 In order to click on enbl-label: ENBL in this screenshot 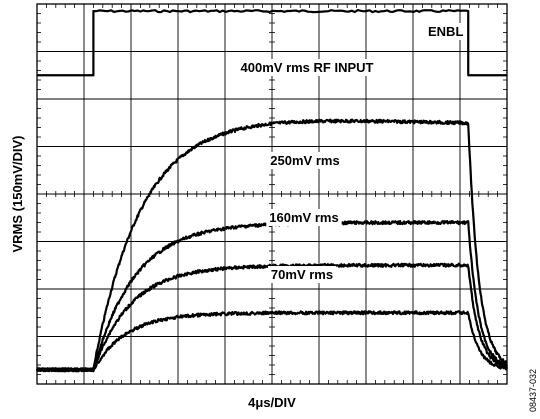, I will do `click(445, 31)`.